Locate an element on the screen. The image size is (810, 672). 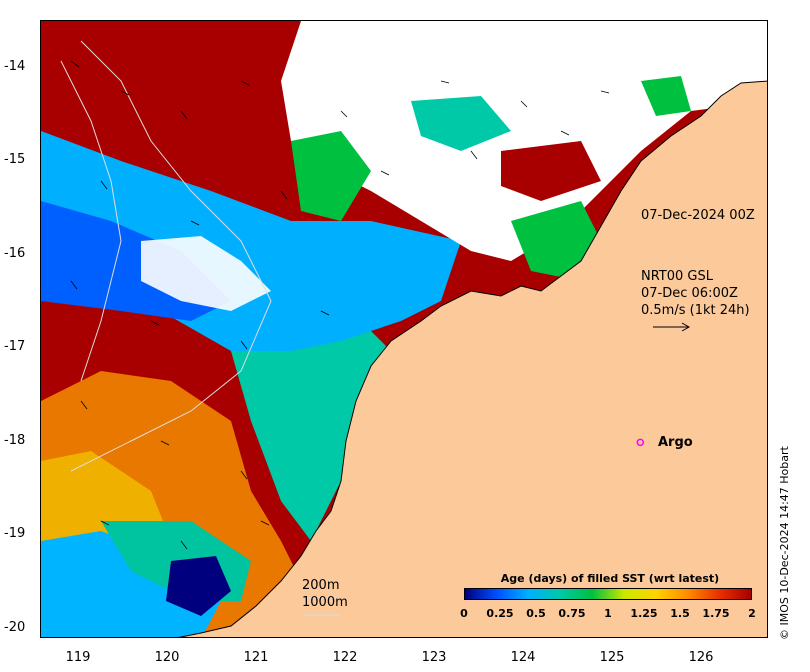
legend-tick: 0.25 is located at coordinates (500, 613).